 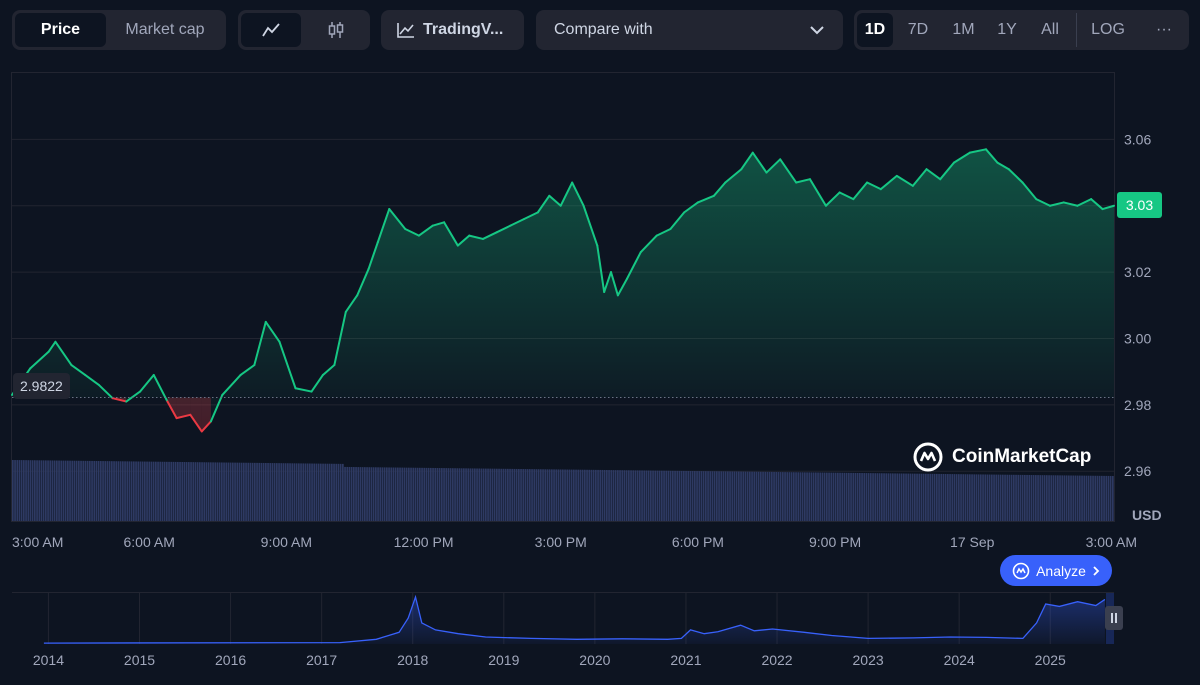 What do you see at coordinates (165, 29) in the screenshot?
I see `tab-market-cap: Market cap` at bounding box center [165, 29].